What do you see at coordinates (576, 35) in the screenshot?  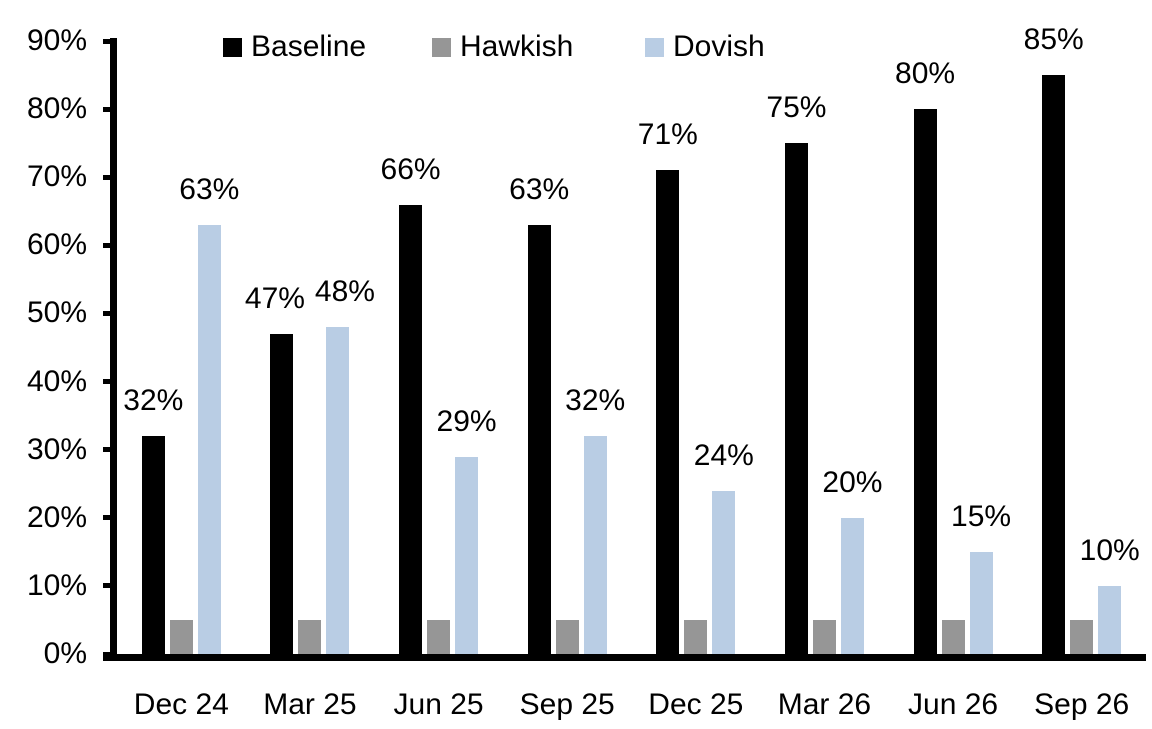 I see `chart-legend: Baseline Hawkish Dovish` at bounding box center [576, 35].